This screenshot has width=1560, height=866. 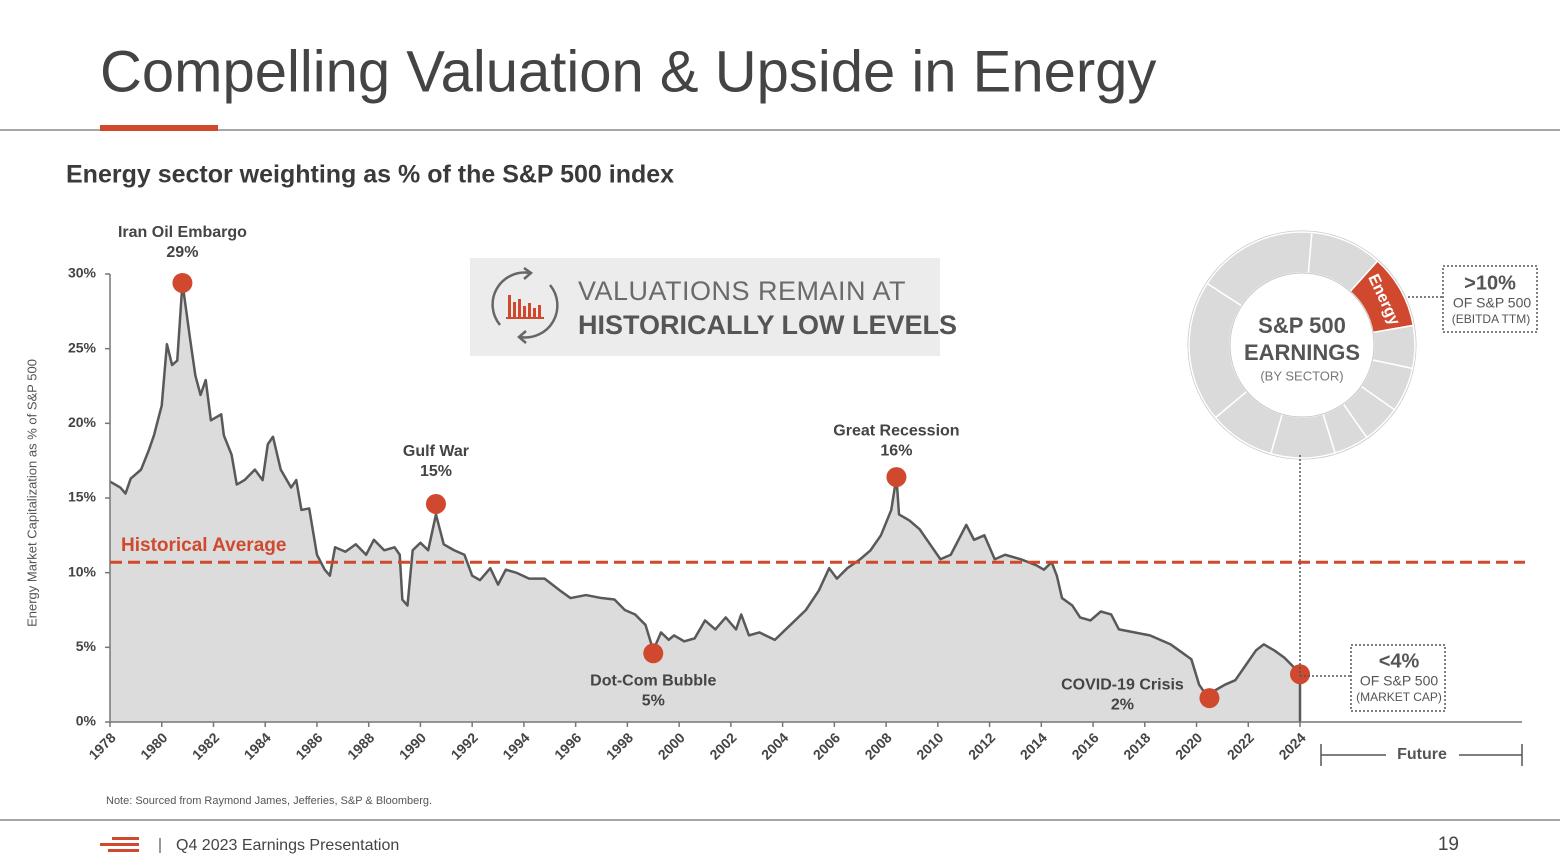 I want to click on callout-icon, so click(x=525, y=305).